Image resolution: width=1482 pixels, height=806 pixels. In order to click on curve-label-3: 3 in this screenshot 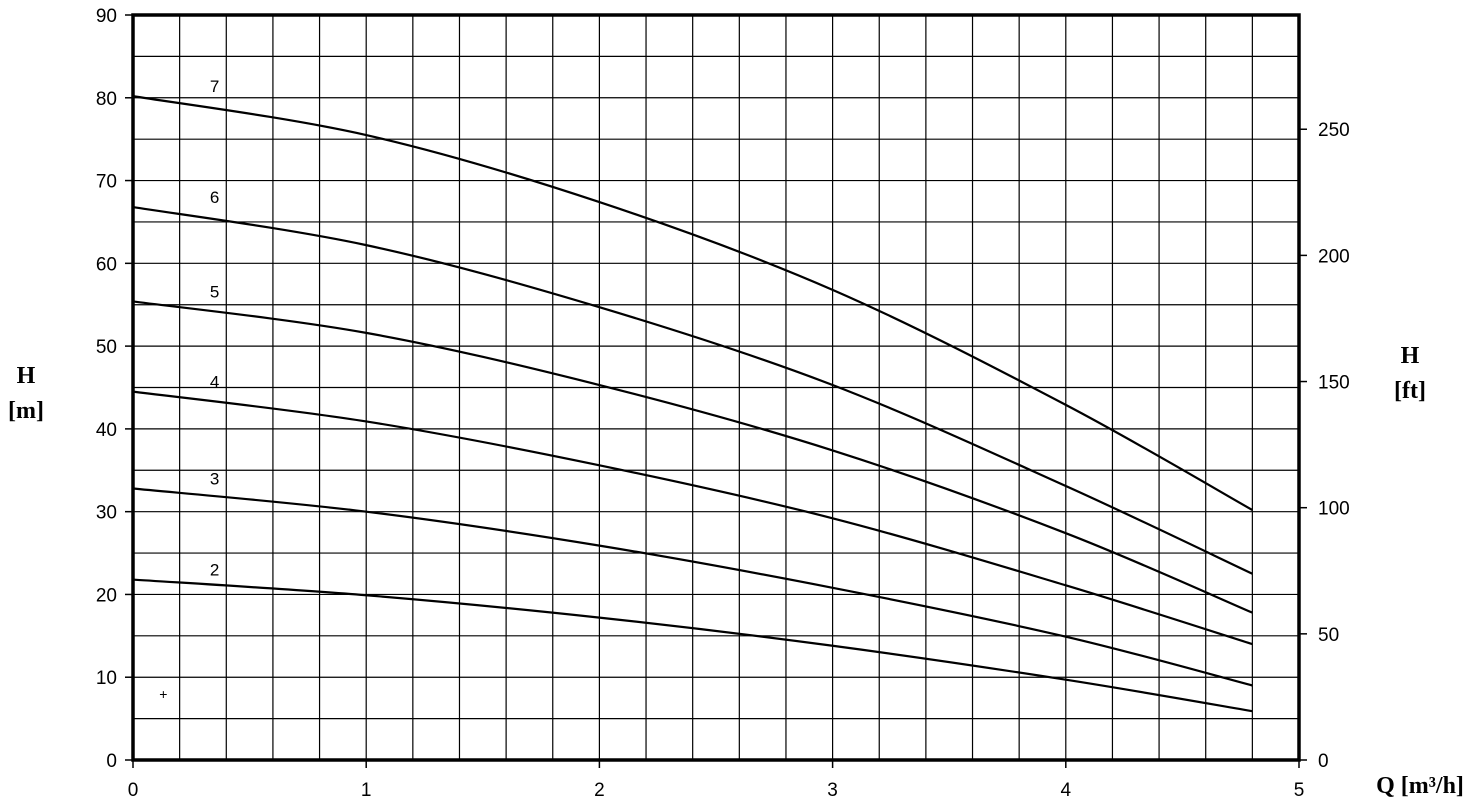, I will do `click(214, 478)`.